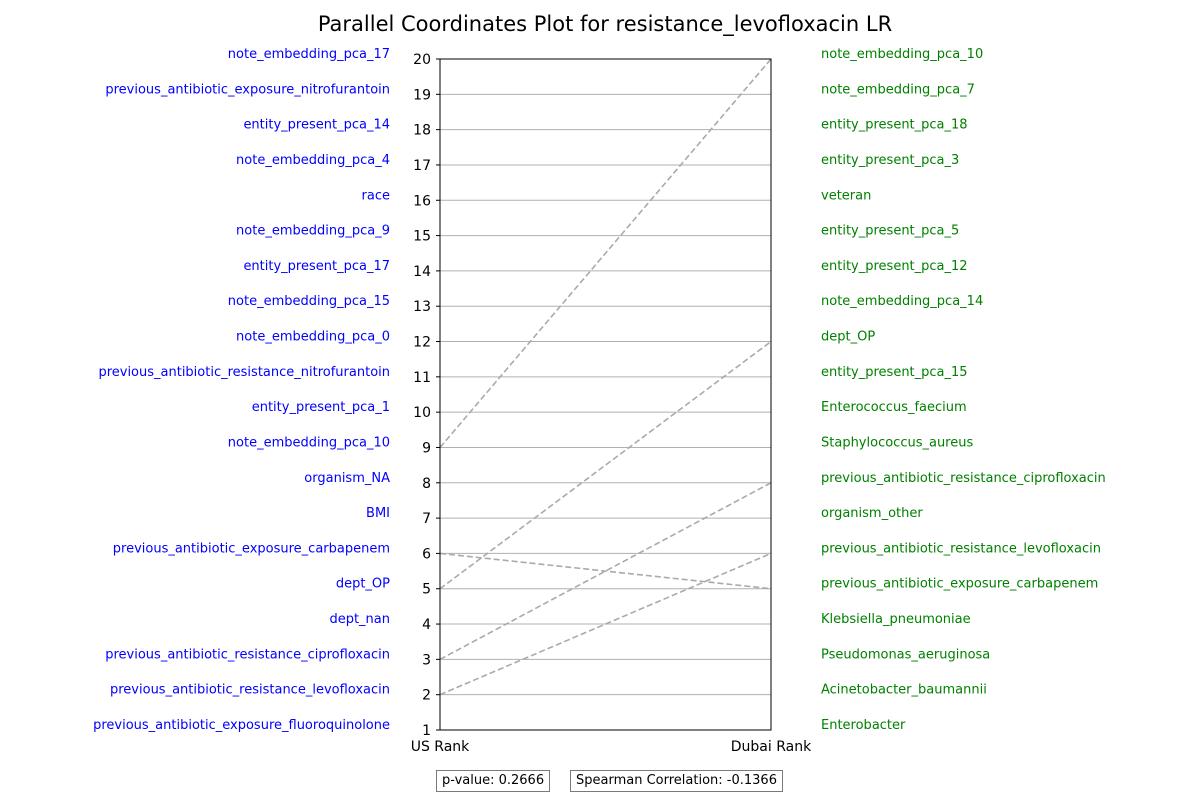  I want to click on y-tick-label: 2, so click(426, 696).